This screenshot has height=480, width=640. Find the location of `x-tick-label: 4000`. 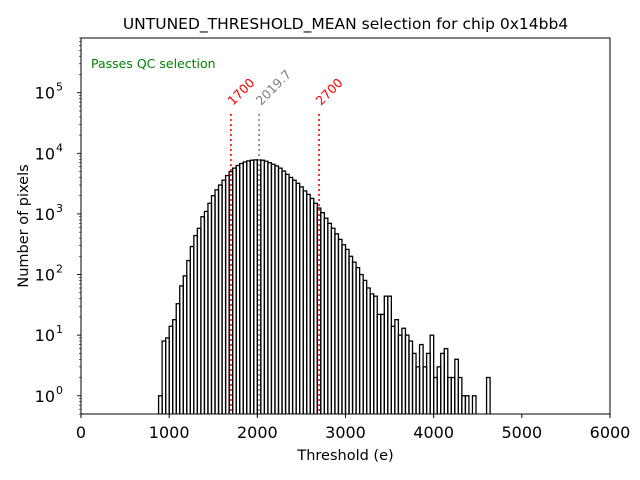

x-tick-label: 4000 is located at coordinates (433, 432).